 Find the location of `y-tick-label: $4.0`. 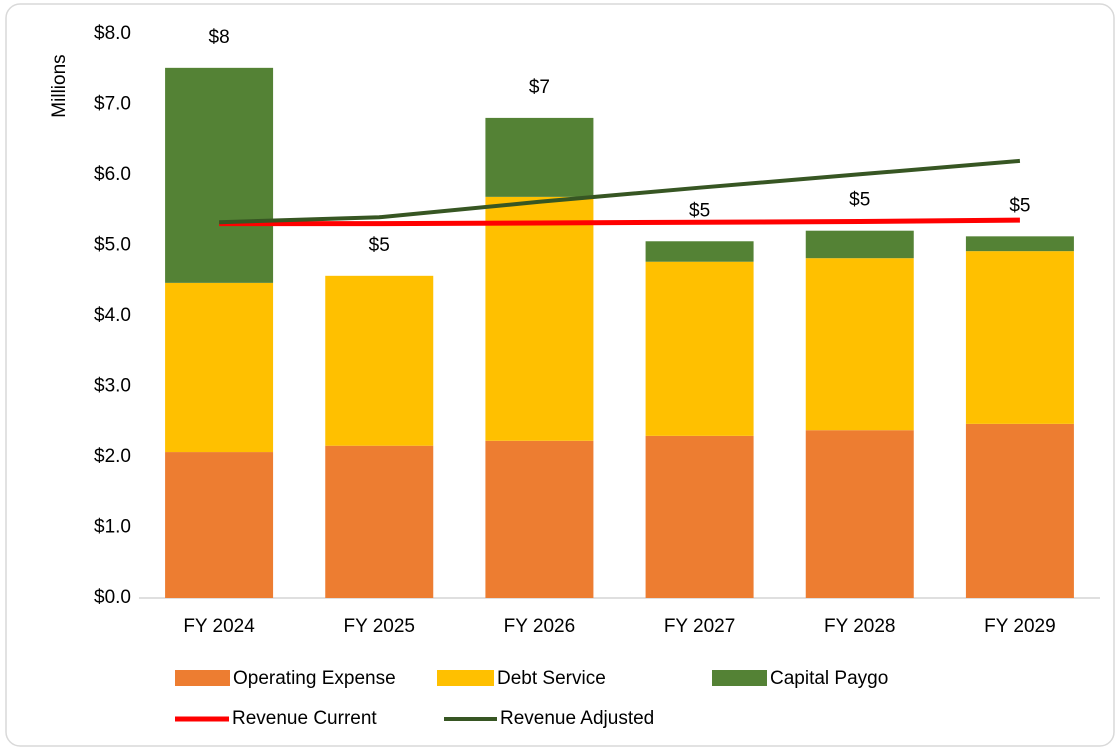

y-tick-label: $4.0 is located at coordinates (112, 315).